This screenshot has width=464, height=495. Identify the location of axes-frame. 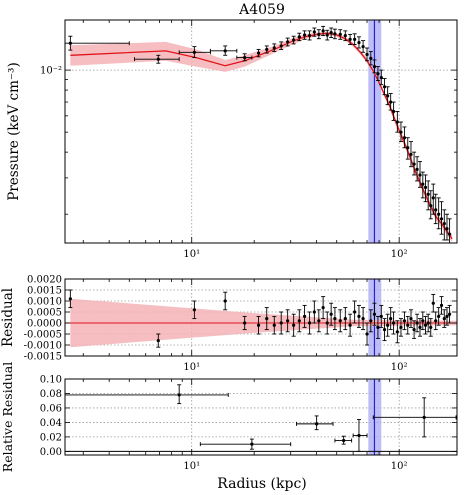
(261, 417).